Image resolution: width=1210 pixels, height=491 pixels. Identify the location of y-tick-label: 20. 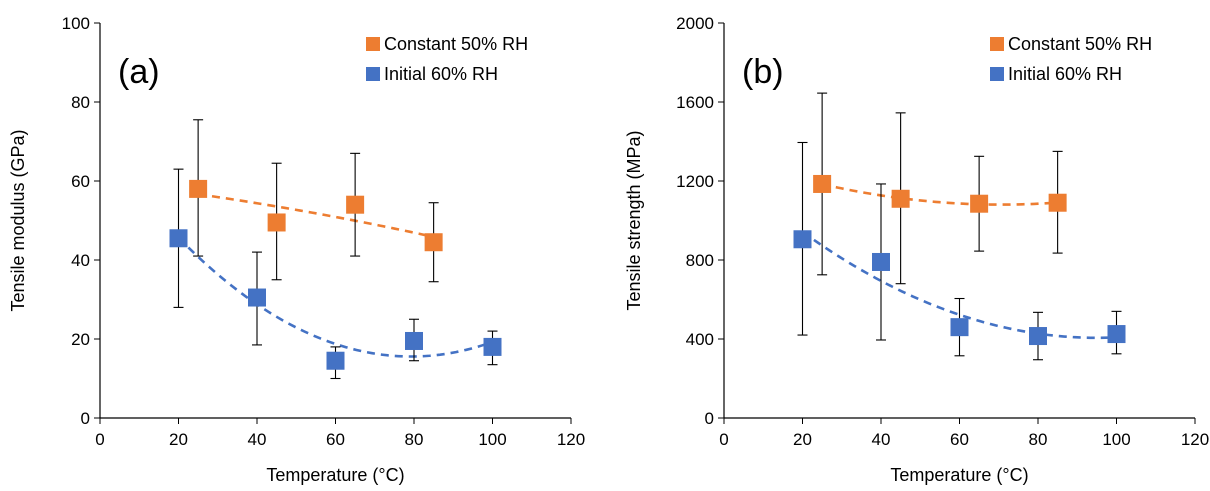
(80, 339).